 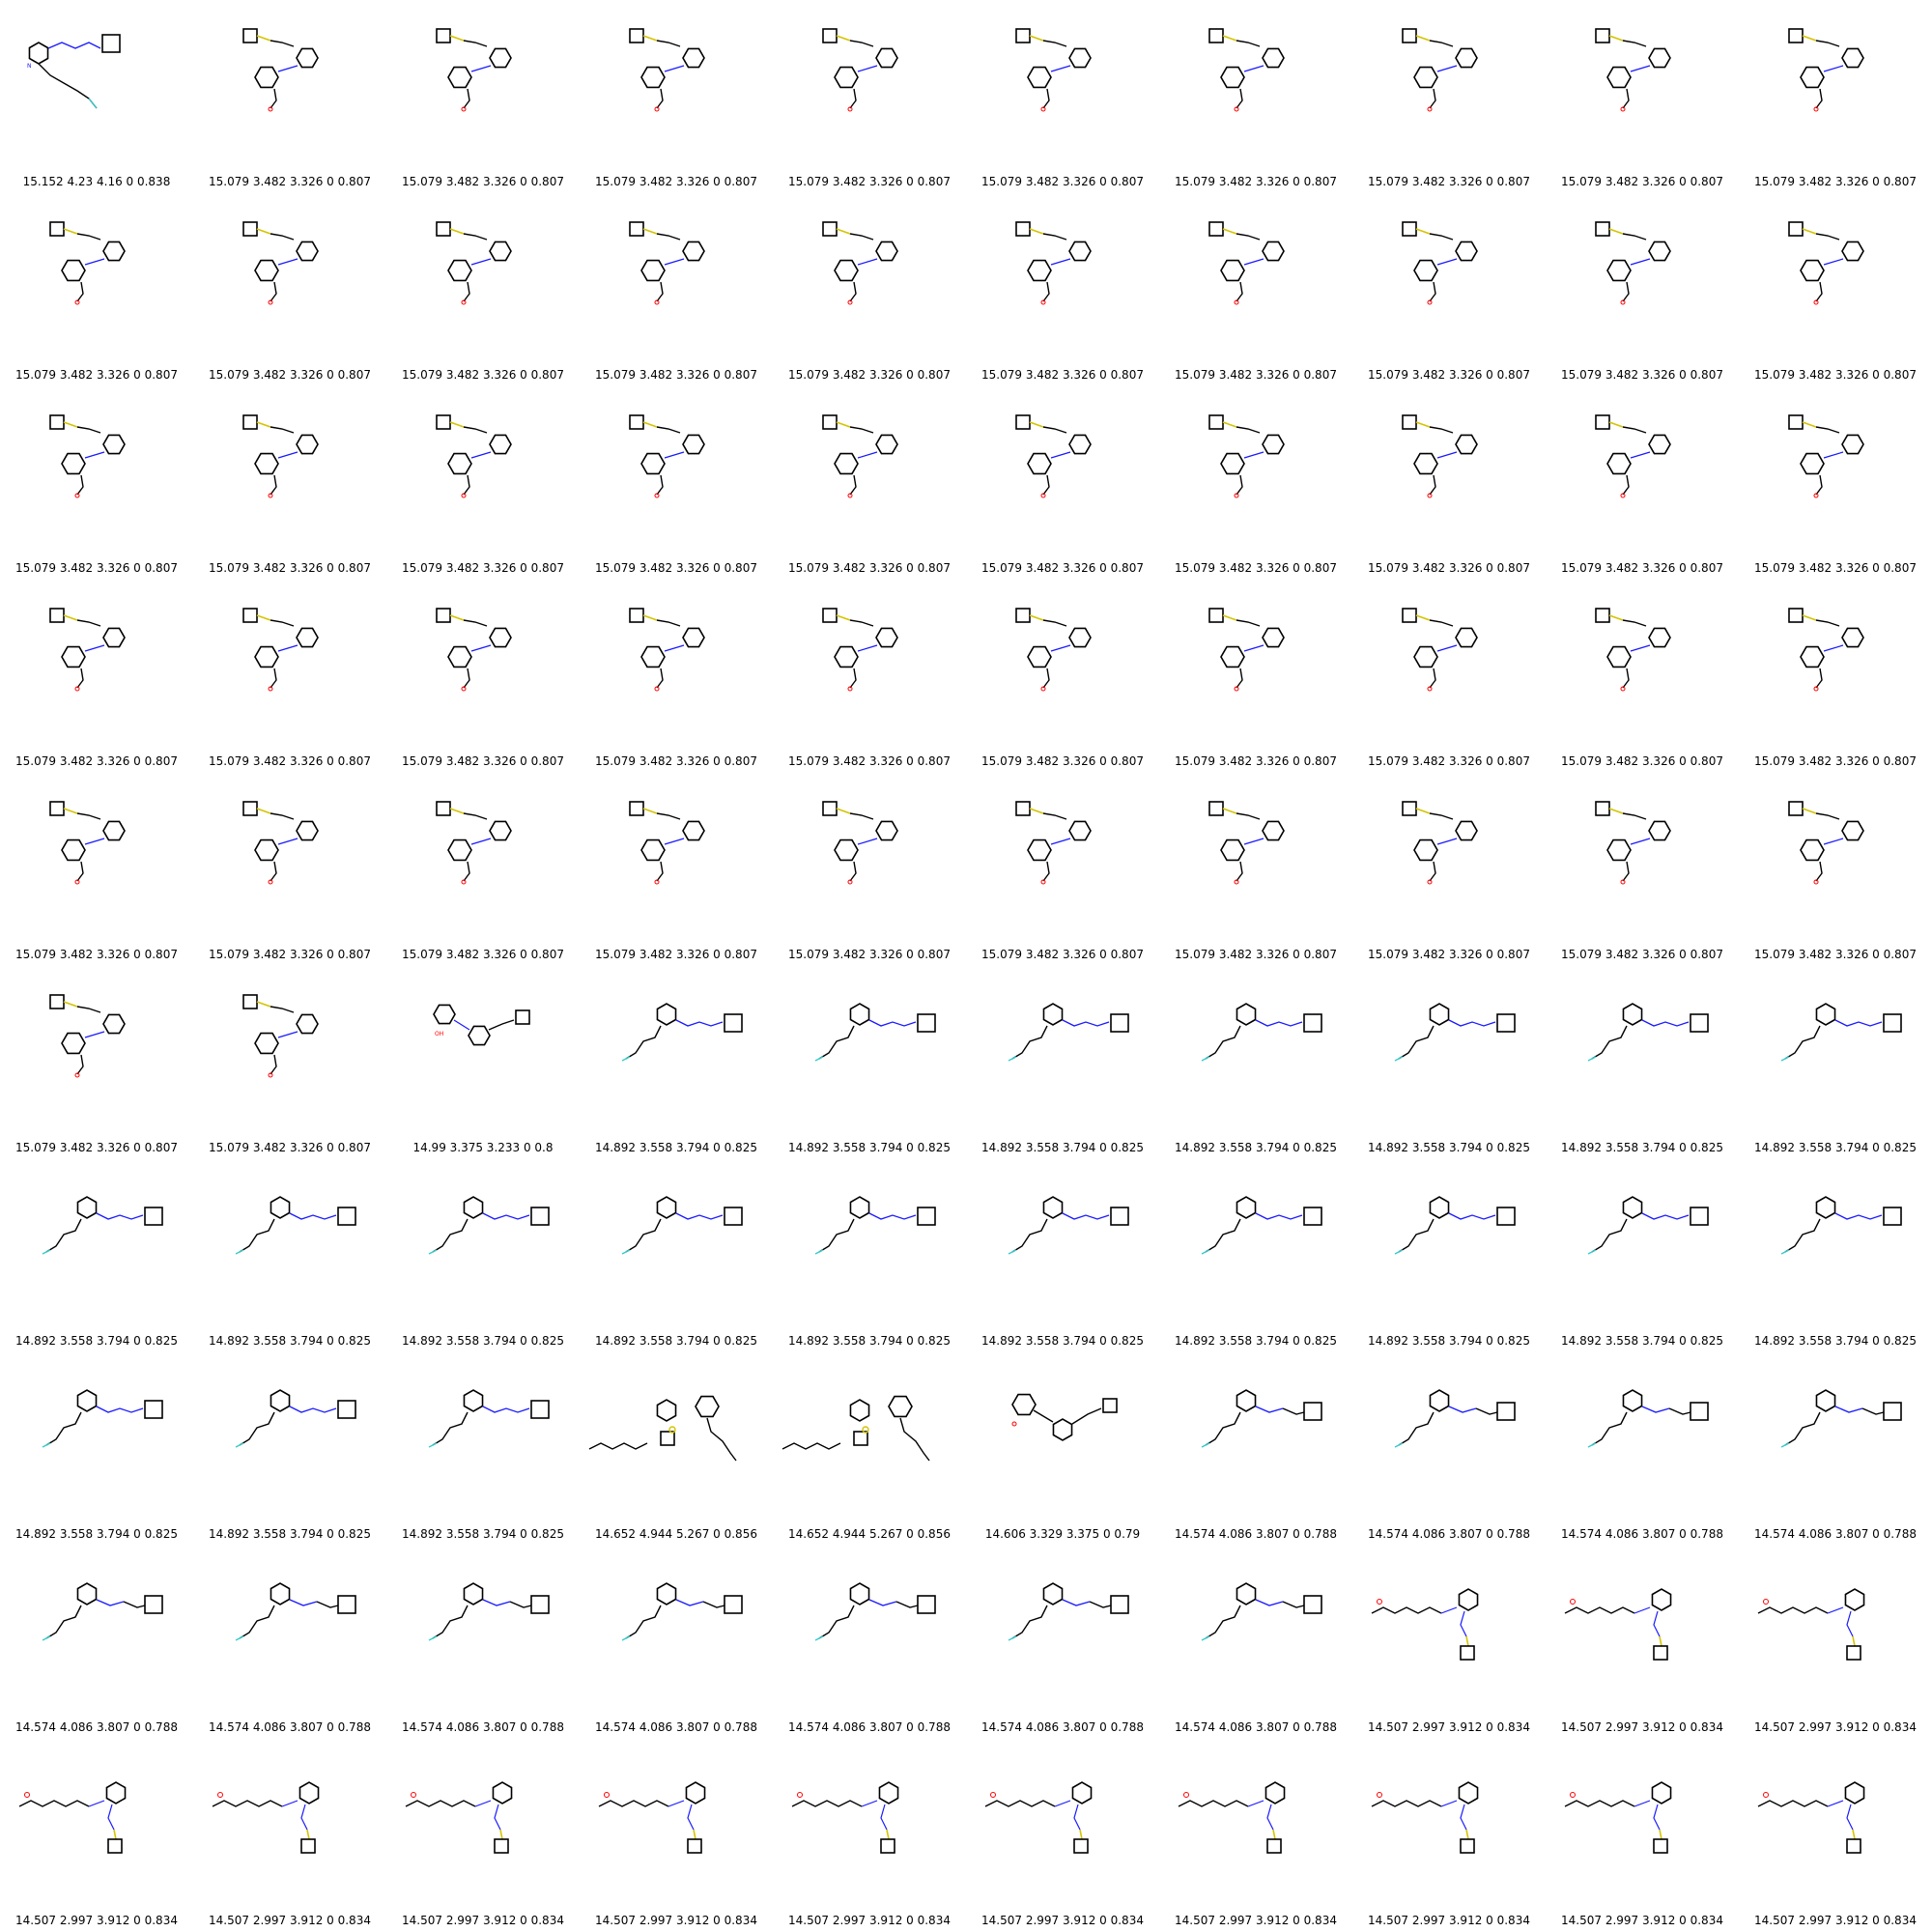 I want to click on molecule-cell: 14.606 3.329 3.375 0 0.79, so click(x=1062, y=1449).